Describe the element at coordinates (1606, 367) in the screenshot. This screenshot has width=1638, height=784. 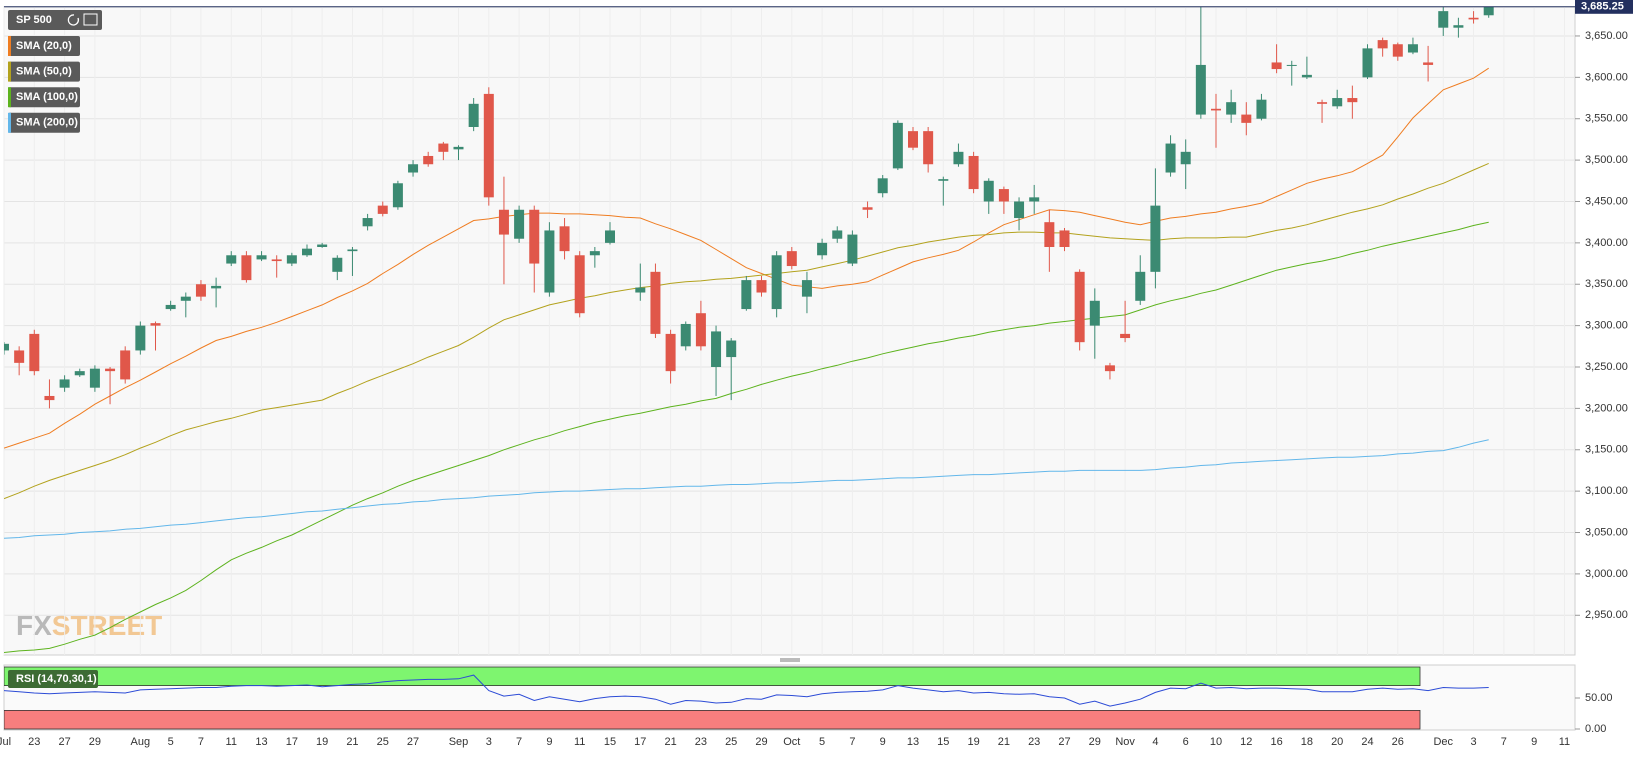
I see `y-tick-label: 3,250.00` at that location.